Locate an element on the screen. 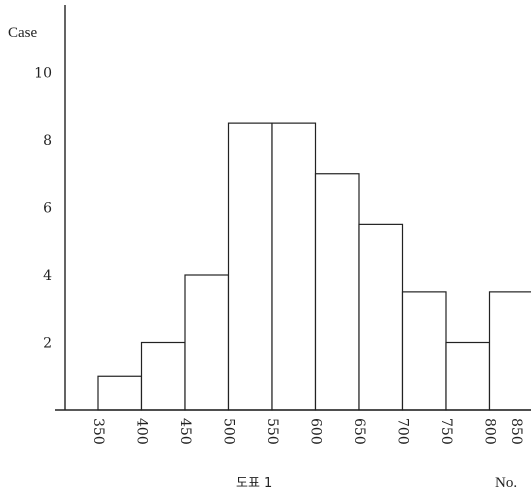 Image resolution: width=531 pixels, height=494 pixels. x-tick-labels: 350 400 450 500 550 600 650 700 750 800 850 is located at coordinates (307, 431).